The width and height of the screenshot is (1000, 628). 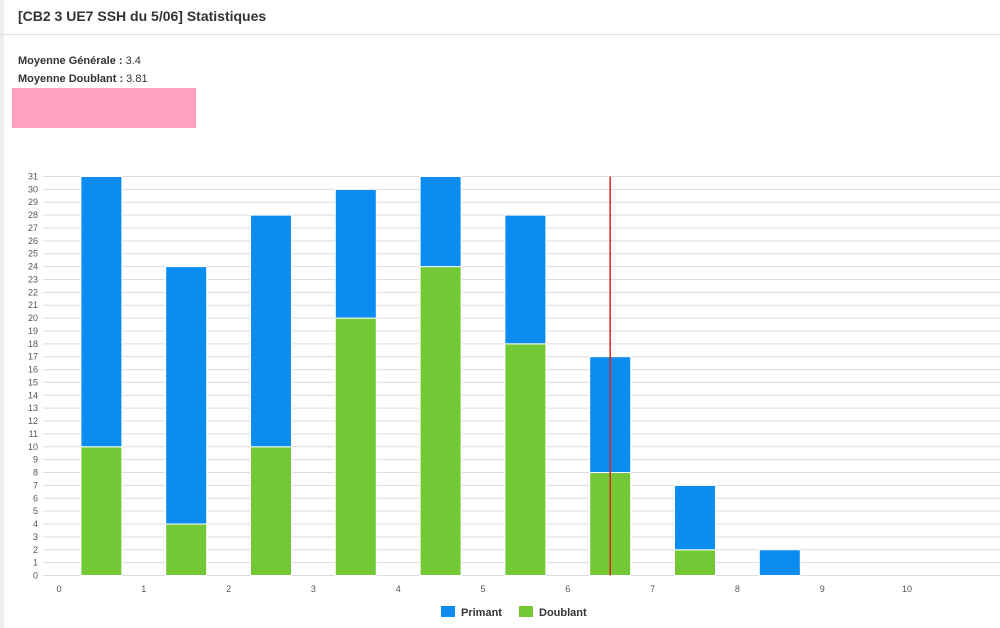 I want to click on x-tick-label: 7, so click(x=652, y=589).